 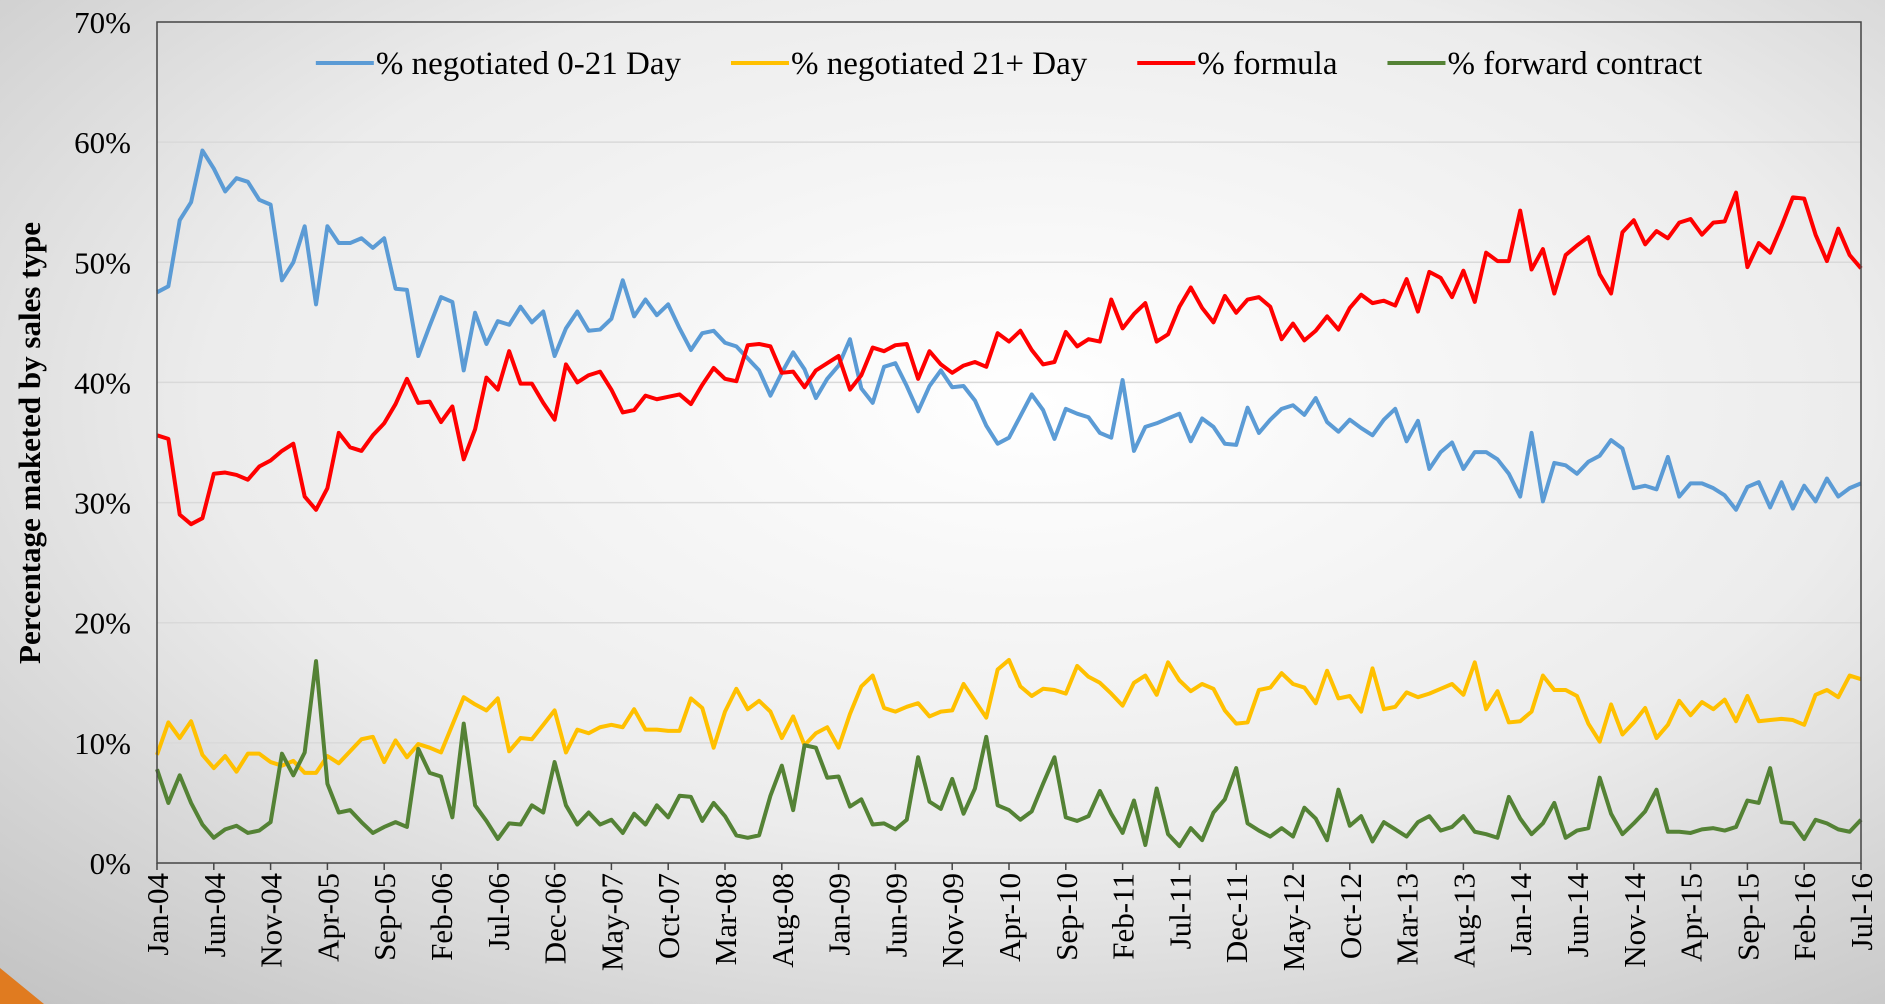 What do you see at coordinates (952, 920) in the screenshot?
I see `x-tick-label: Nov-09` at bounding box center [952, 920].